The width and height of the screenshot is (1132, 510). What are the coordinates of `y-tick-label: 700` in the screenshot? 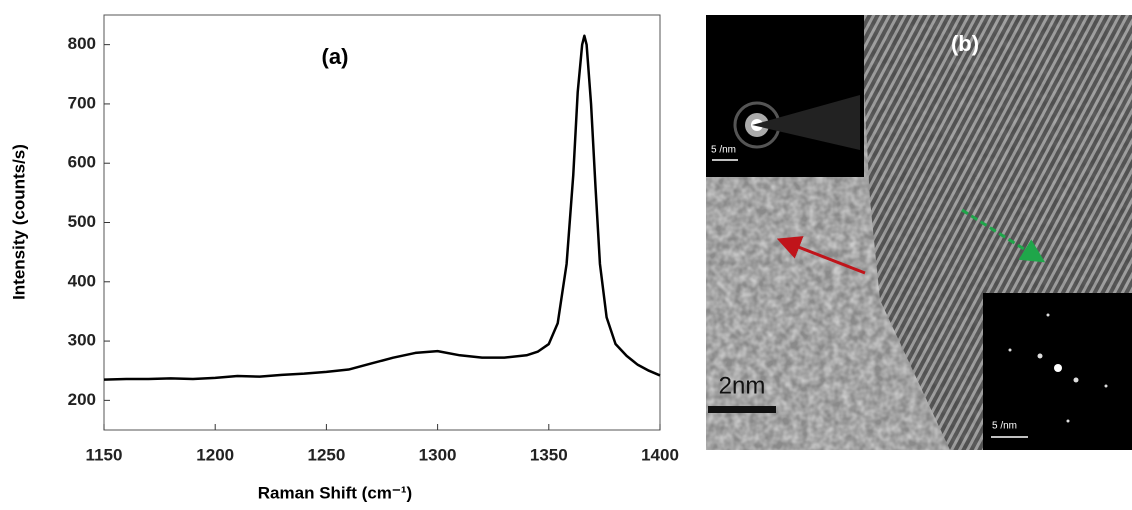 It's located at (82, 102).